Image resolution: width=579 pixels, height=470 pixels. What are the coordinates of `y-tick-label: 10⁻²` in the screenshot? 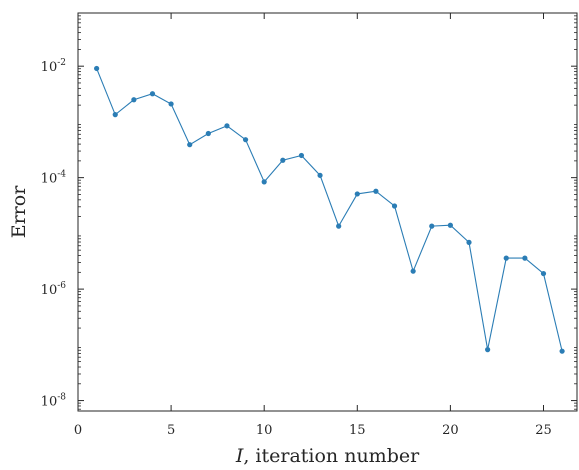 It's located at (53, 66).